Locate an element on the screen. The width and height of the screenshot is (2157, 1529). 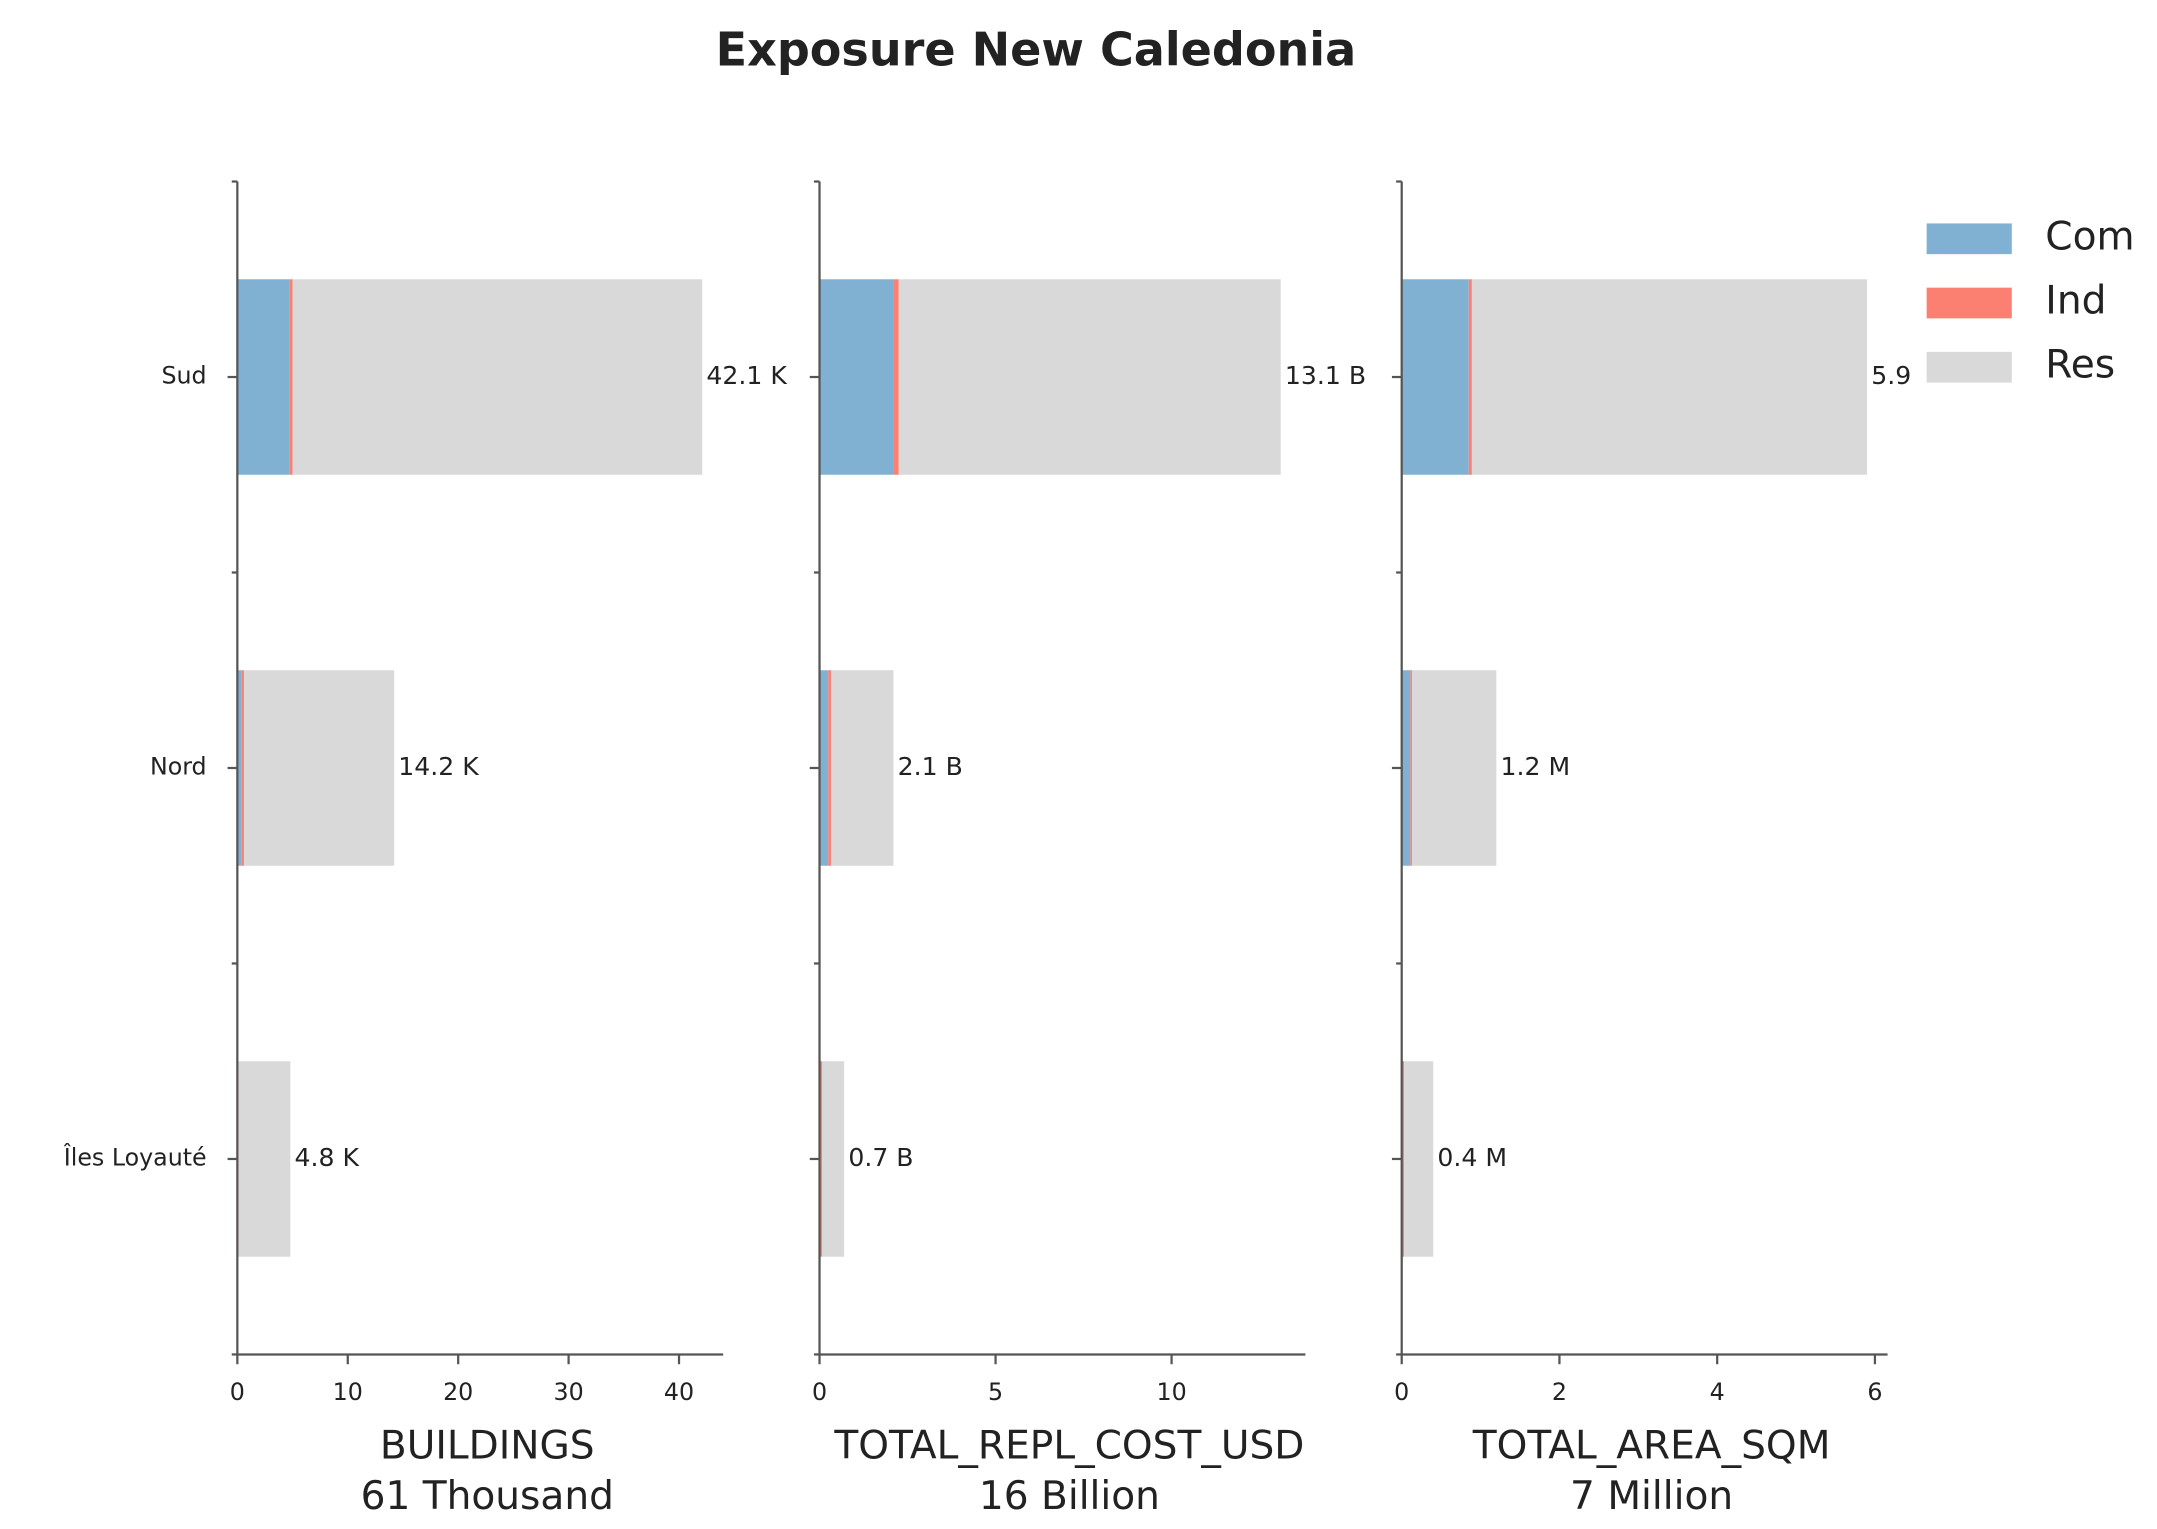
legend-label: Res is located at coordinates (2080, 365).